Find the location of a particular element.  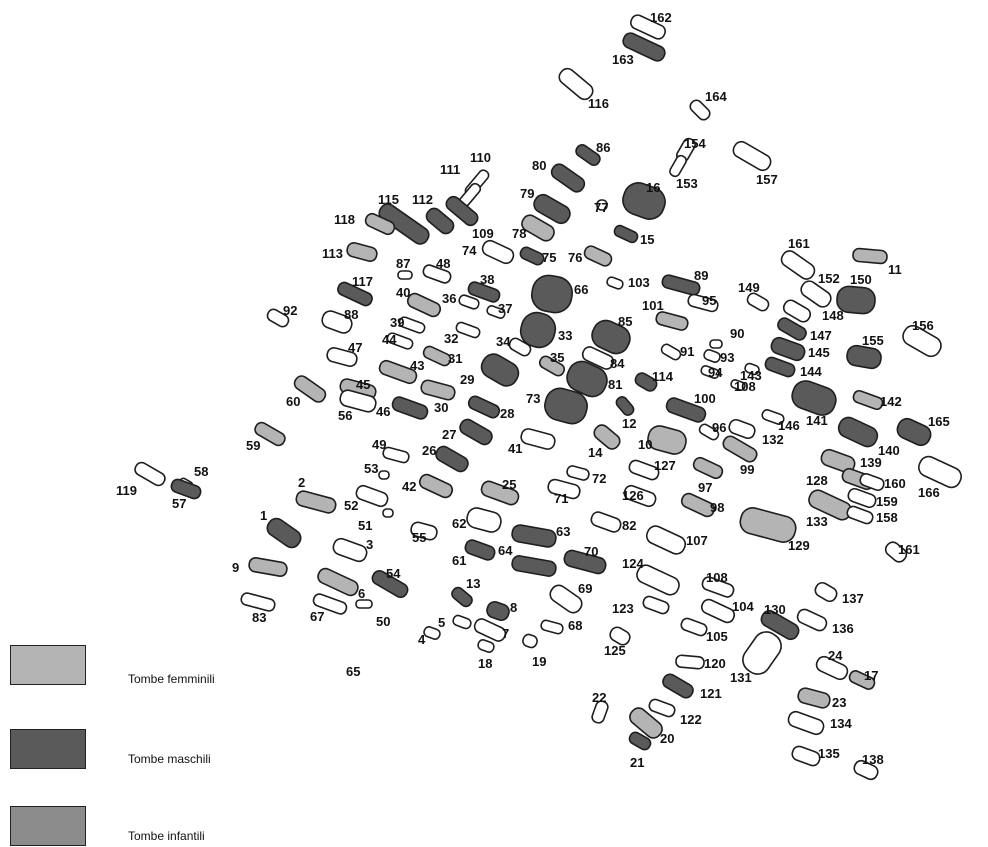

tomb-label-149: 149 is located at coordinates (749, 287).